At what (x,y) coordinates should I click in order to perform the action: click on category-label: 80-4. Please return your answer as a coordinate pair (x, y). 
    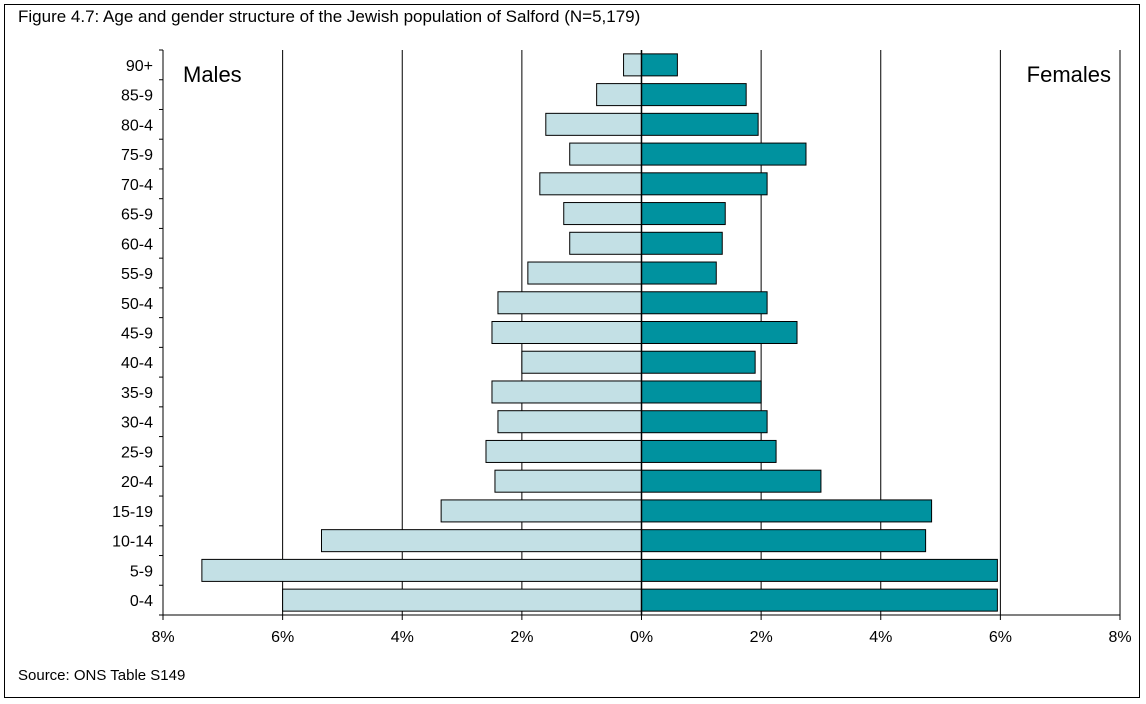
    Looking at the image, I should click on (137, 125).